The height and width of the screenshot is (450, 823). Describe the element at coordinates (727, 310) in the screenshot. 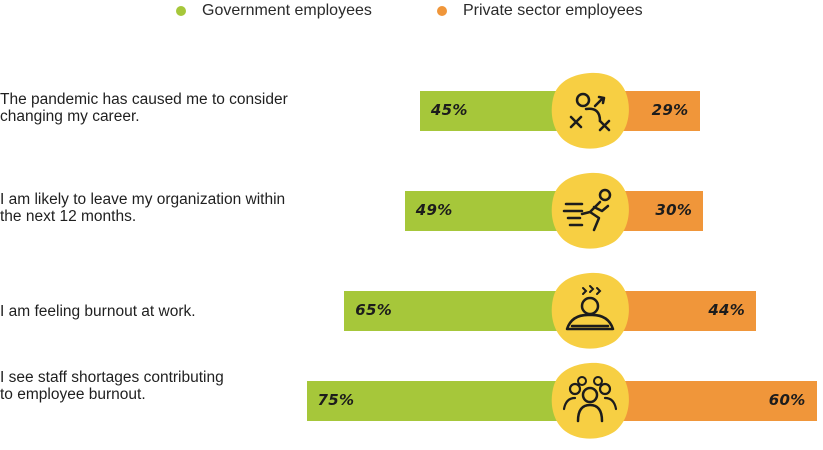

I see `bar-label-private: 44%` at that location.